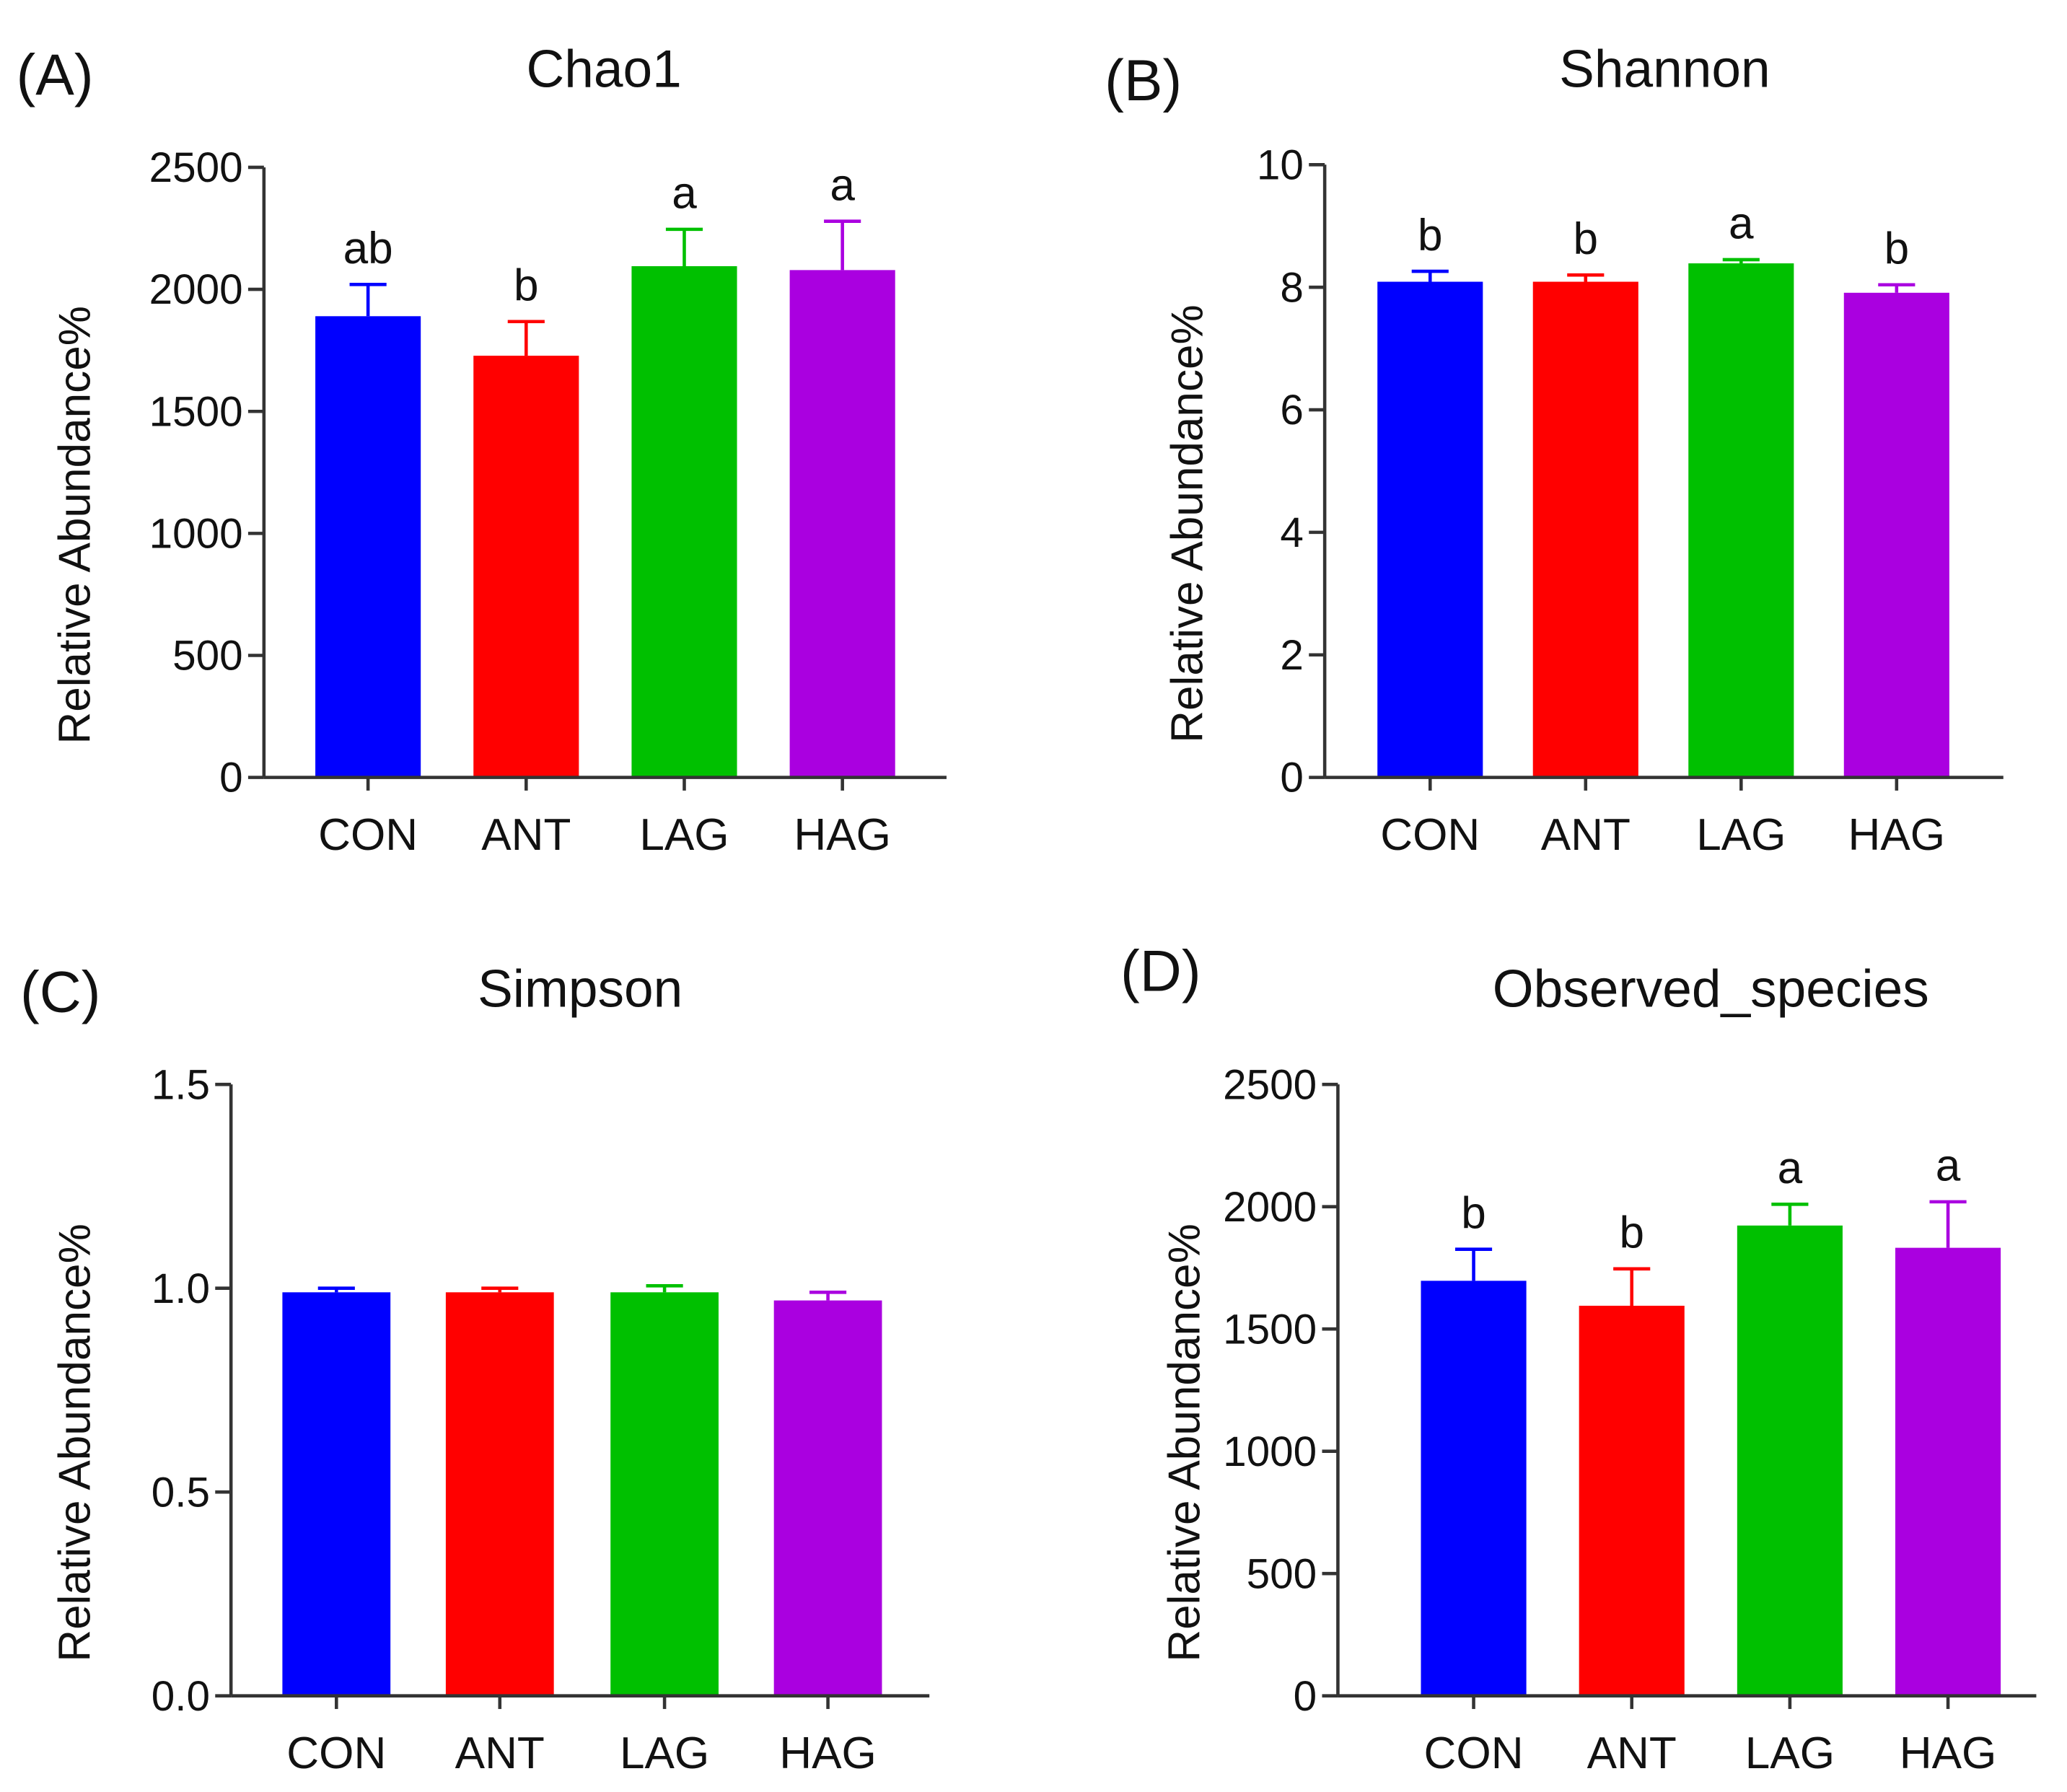 The image size is (2067, 1792). I want to click on significance-label: ab, so click(368, 248).